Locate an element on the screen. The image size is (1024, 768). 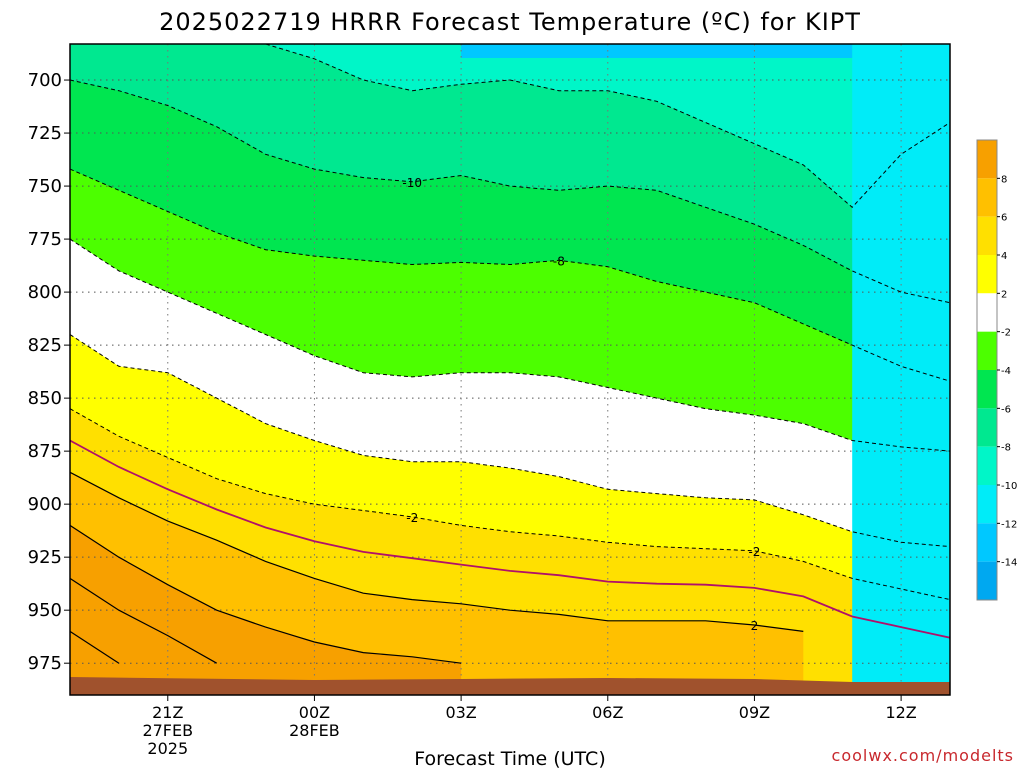
colorbar-label: -10 is located at coordinates (1009, 486).